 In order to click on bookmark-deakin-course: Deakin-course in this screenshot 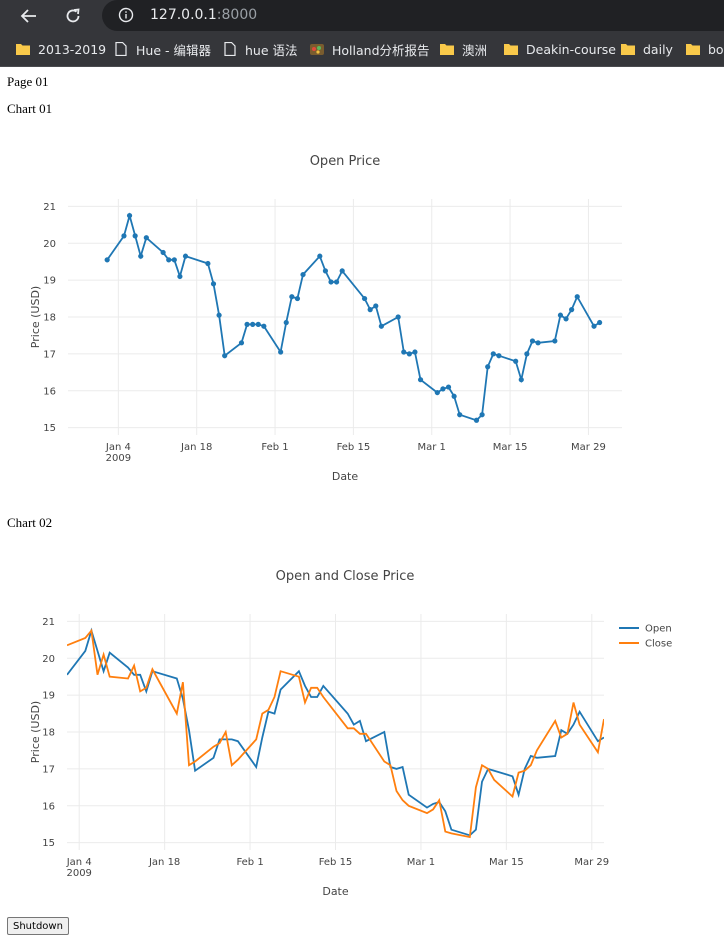, I will do `click(559, 49)`.